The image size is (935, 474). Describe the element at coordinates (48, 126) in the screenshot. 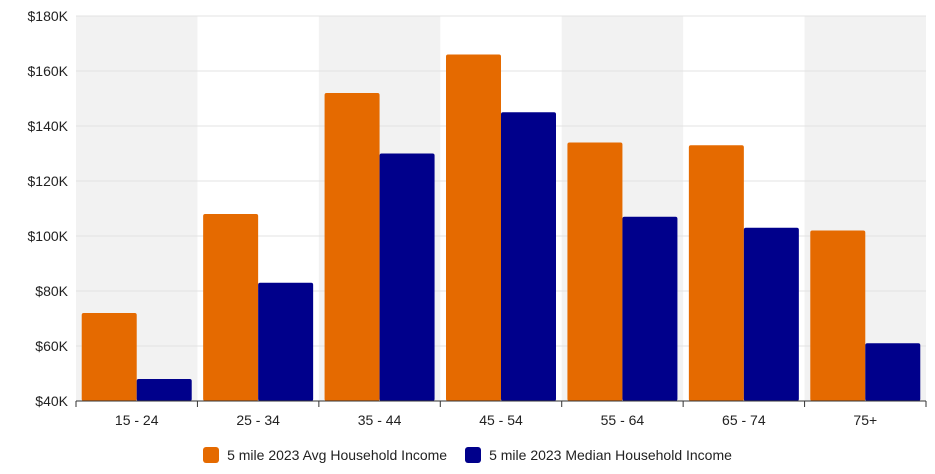

I see `y-tick-label: $140K` at that location.